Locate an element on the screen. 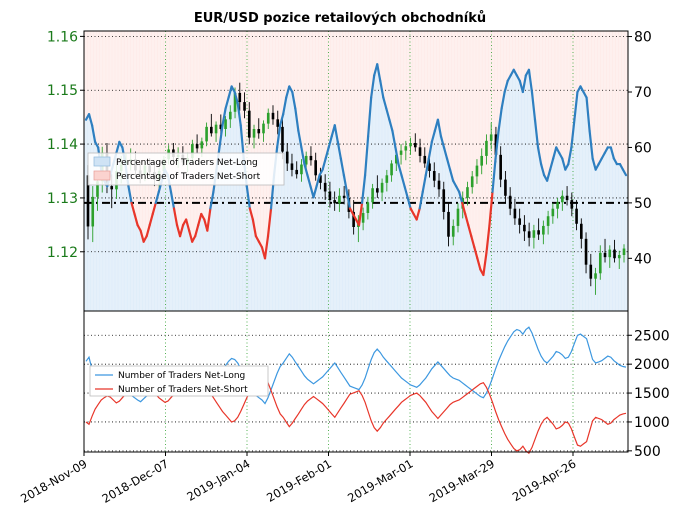 Image resolution: width=680 pixels, height=519 pixels. chart-title: EUR/USD pozice retailových obchodníků is located at coordinates (340, 18).